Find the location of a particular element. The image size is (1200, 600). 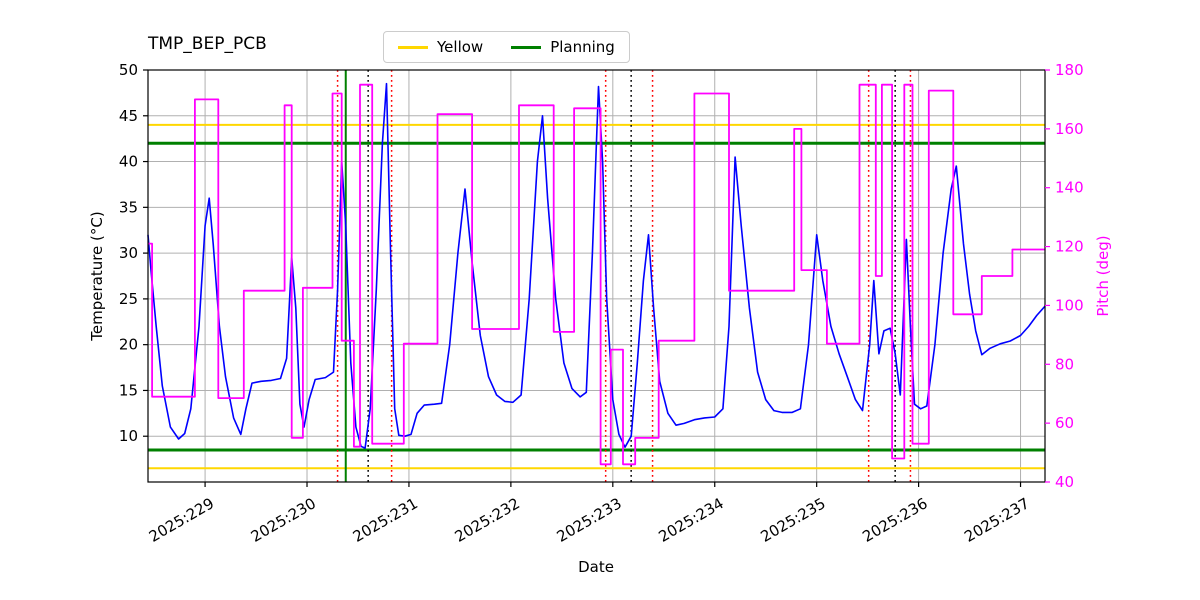

legend-label-planning: Planning is located at coordinates (582, 47).